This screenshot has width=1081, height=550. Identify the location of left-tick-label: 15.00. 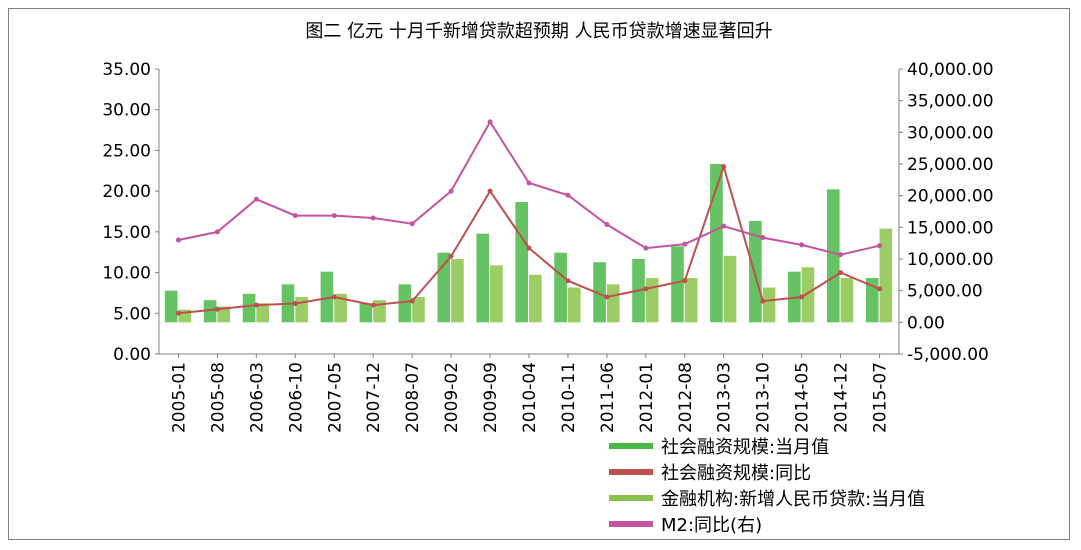
(126, 233).